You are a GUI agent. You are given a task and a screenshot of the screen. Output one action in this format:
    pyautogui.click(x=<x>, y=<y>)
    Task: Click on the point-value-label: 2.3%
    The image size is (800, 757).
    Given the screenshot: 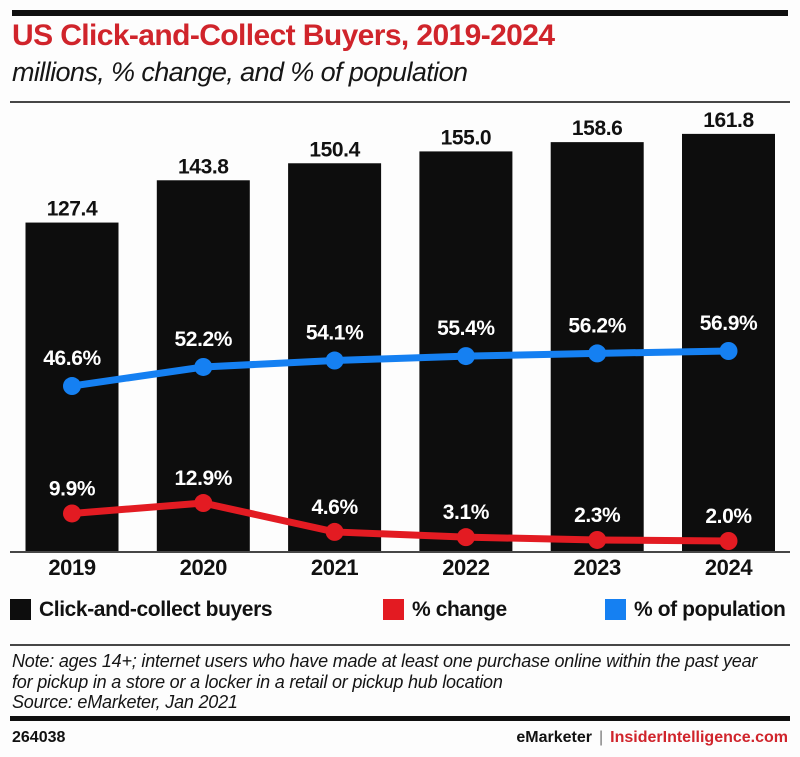 What is the action you would take?
    pyautogui.click(x=597, y=515)
    